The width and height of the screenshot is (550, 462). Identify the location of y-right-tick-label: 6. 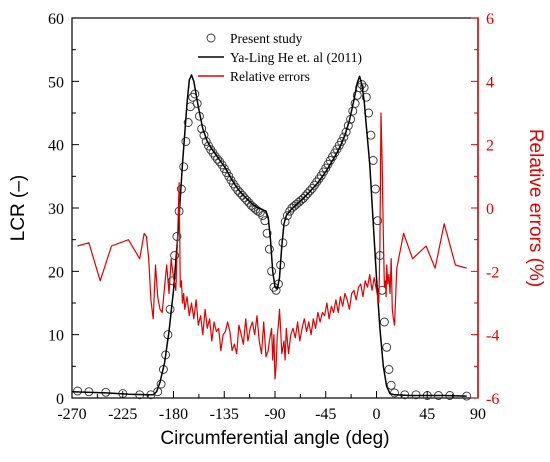
(490, 19).